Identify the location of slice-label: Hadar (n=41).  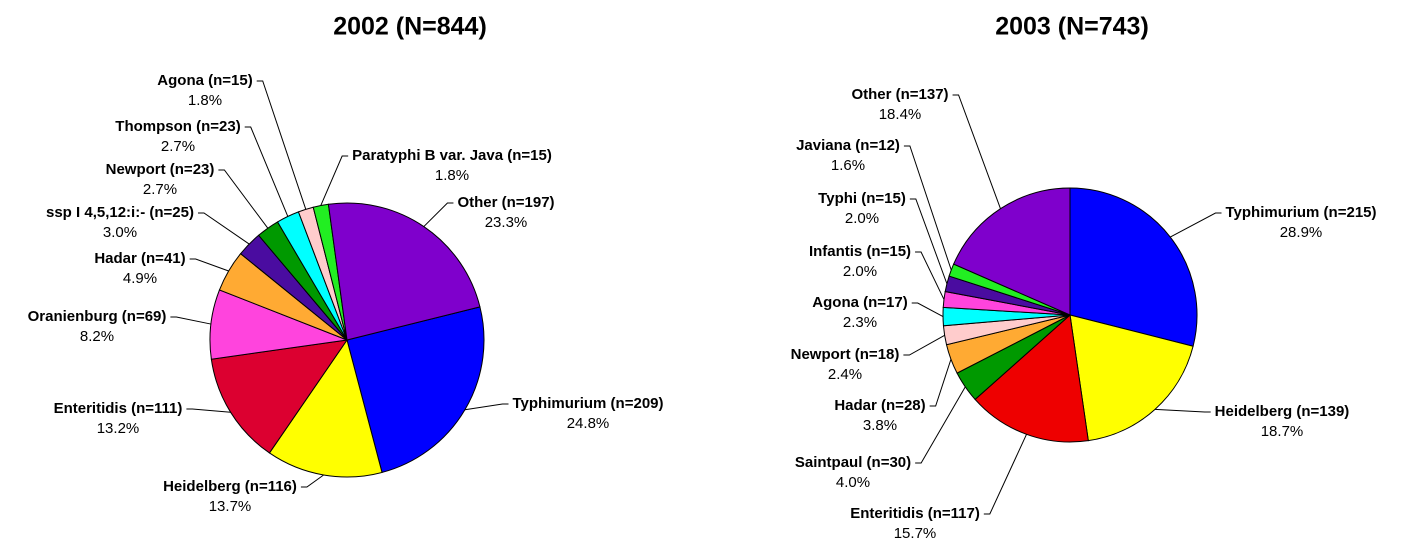
(139, 258).